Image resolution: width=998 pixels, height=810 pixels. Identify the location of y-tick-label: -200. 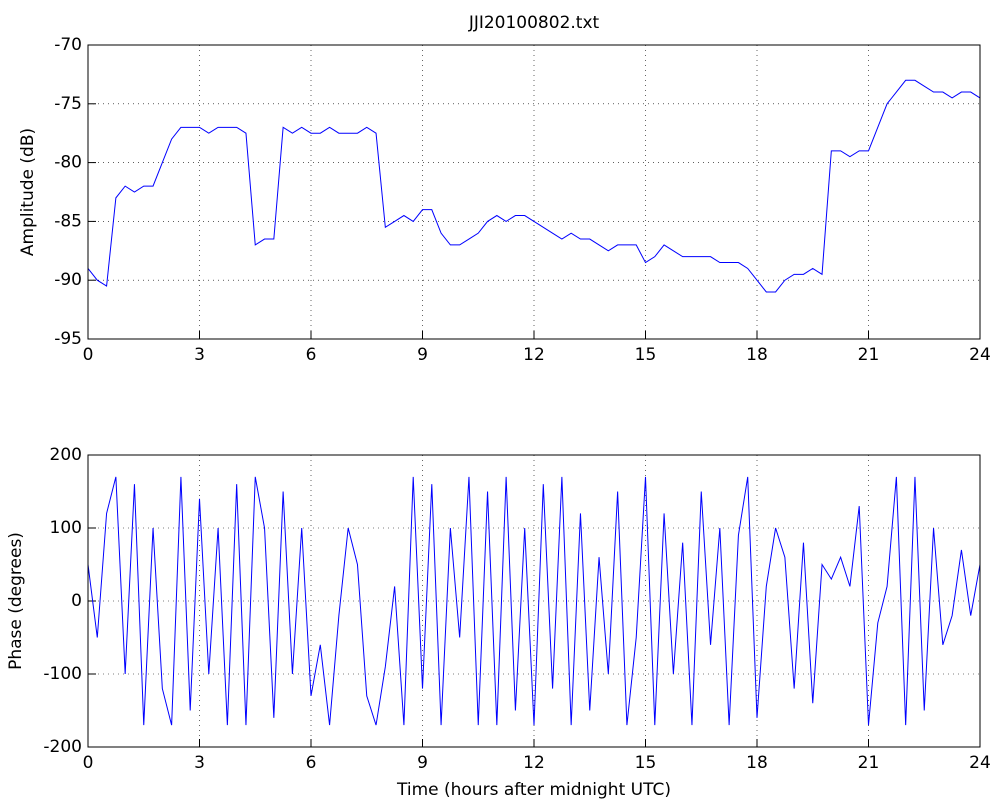
(62, 747).